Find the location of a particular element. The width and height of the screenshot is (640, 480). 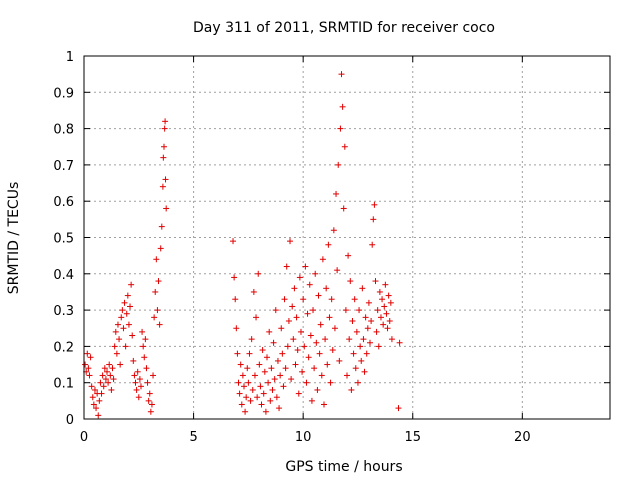

x-tick-label: 0 is located at coordinates (84, 437).